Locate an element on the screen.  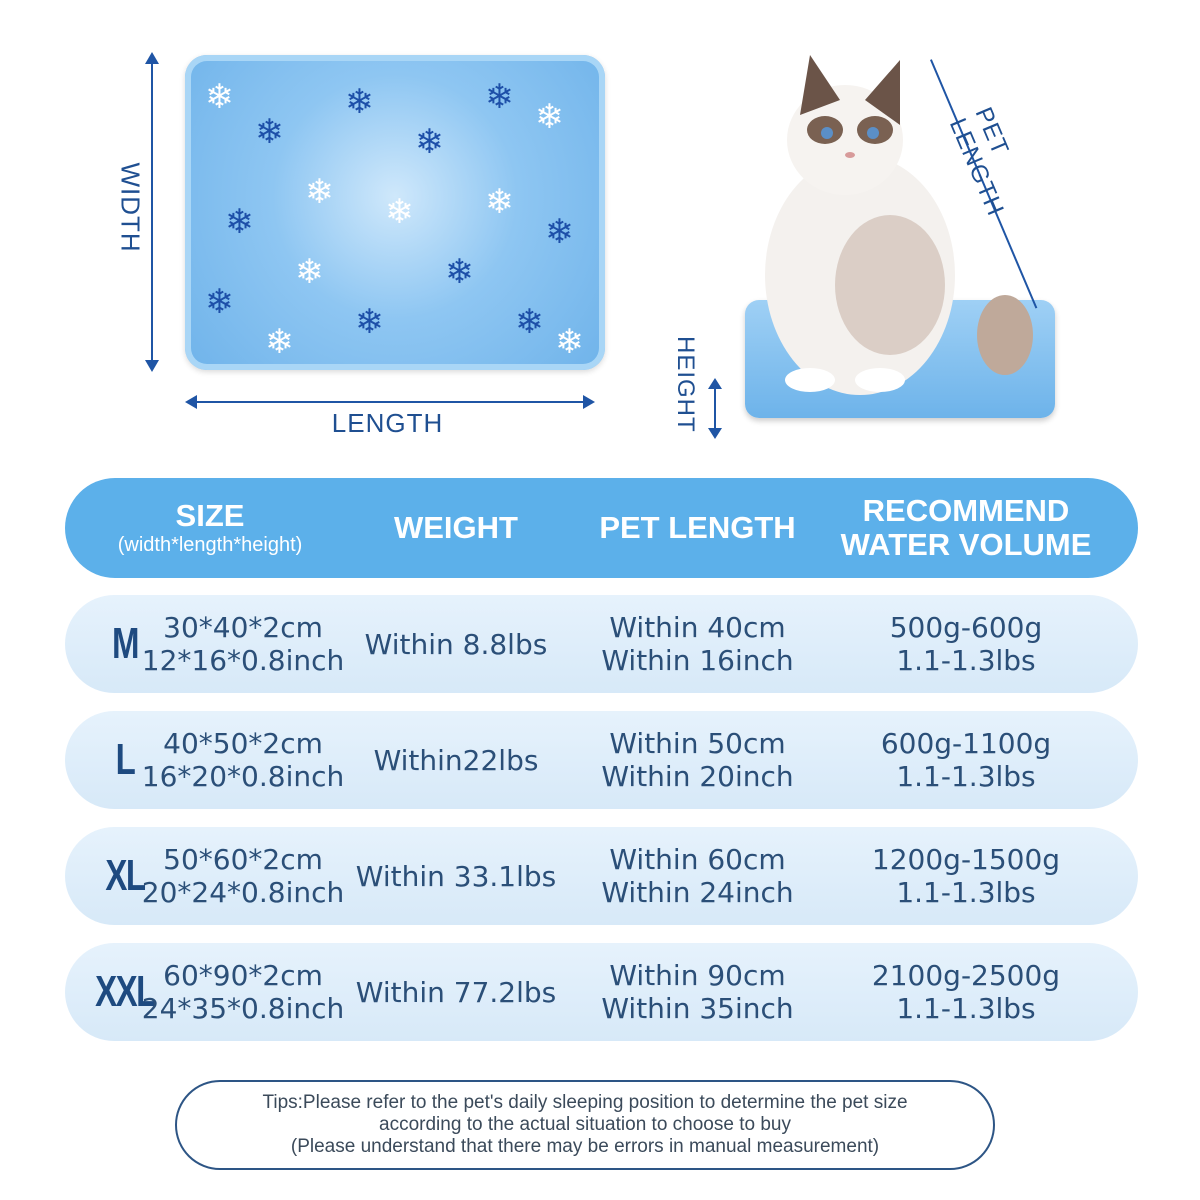
pet-length-cm: Within 40cm is located at coordinates (697, 627).